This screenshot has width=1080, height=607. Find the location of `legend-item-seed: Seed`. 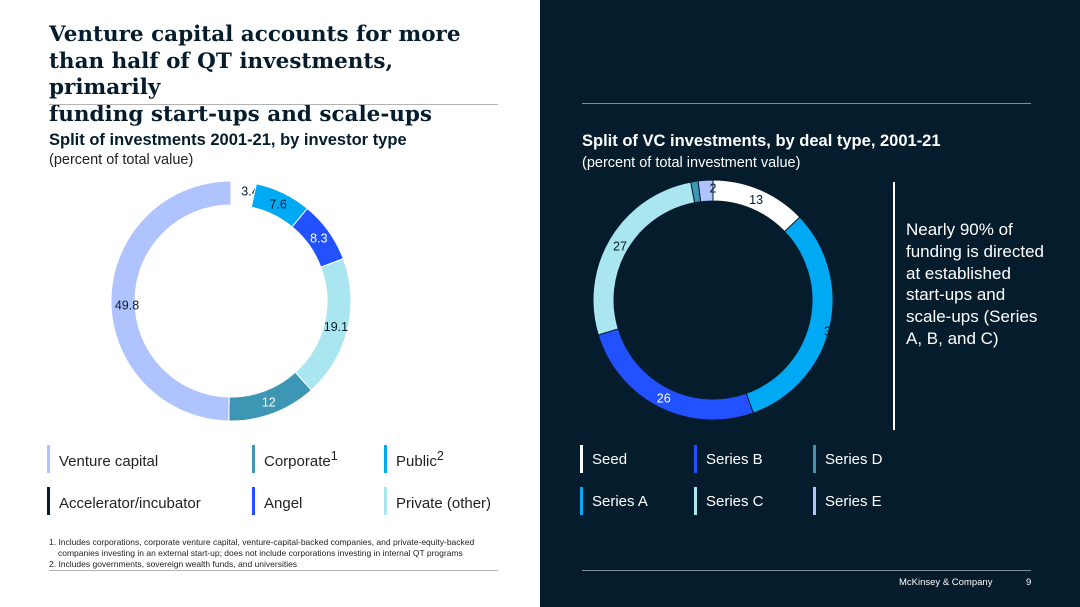

legend-item-seed: Seed is located at coordinates (603, 459).